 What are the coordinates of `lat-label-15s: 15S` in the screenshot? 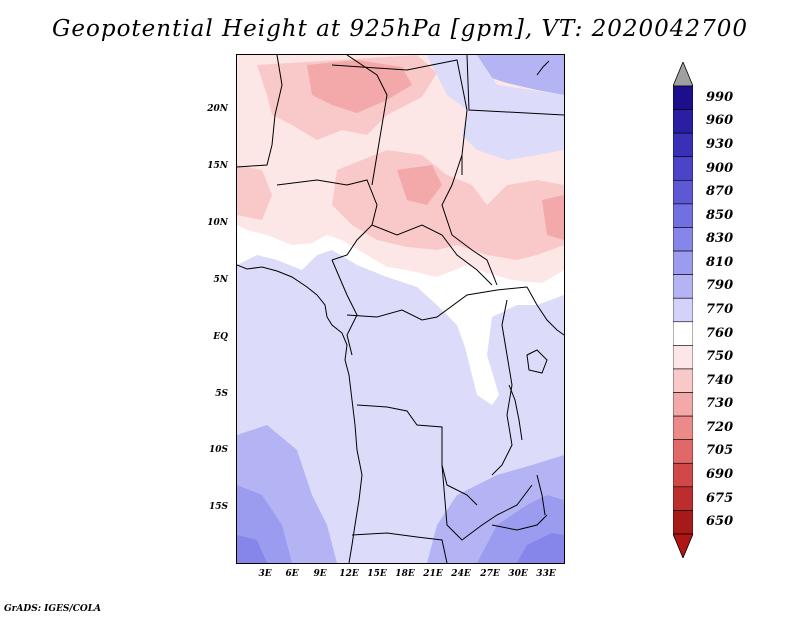 It's located at (218, 507).